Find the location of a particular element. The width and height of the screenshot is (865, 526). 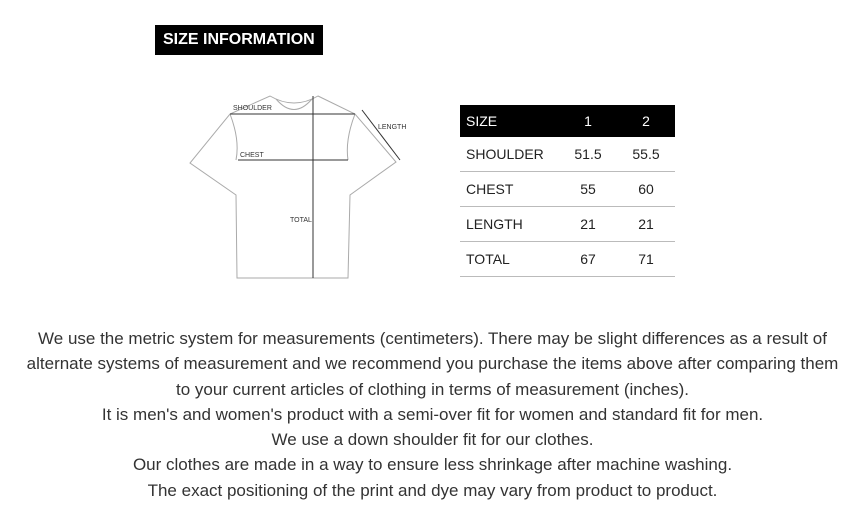

collar is located at coordinates (294, 104).